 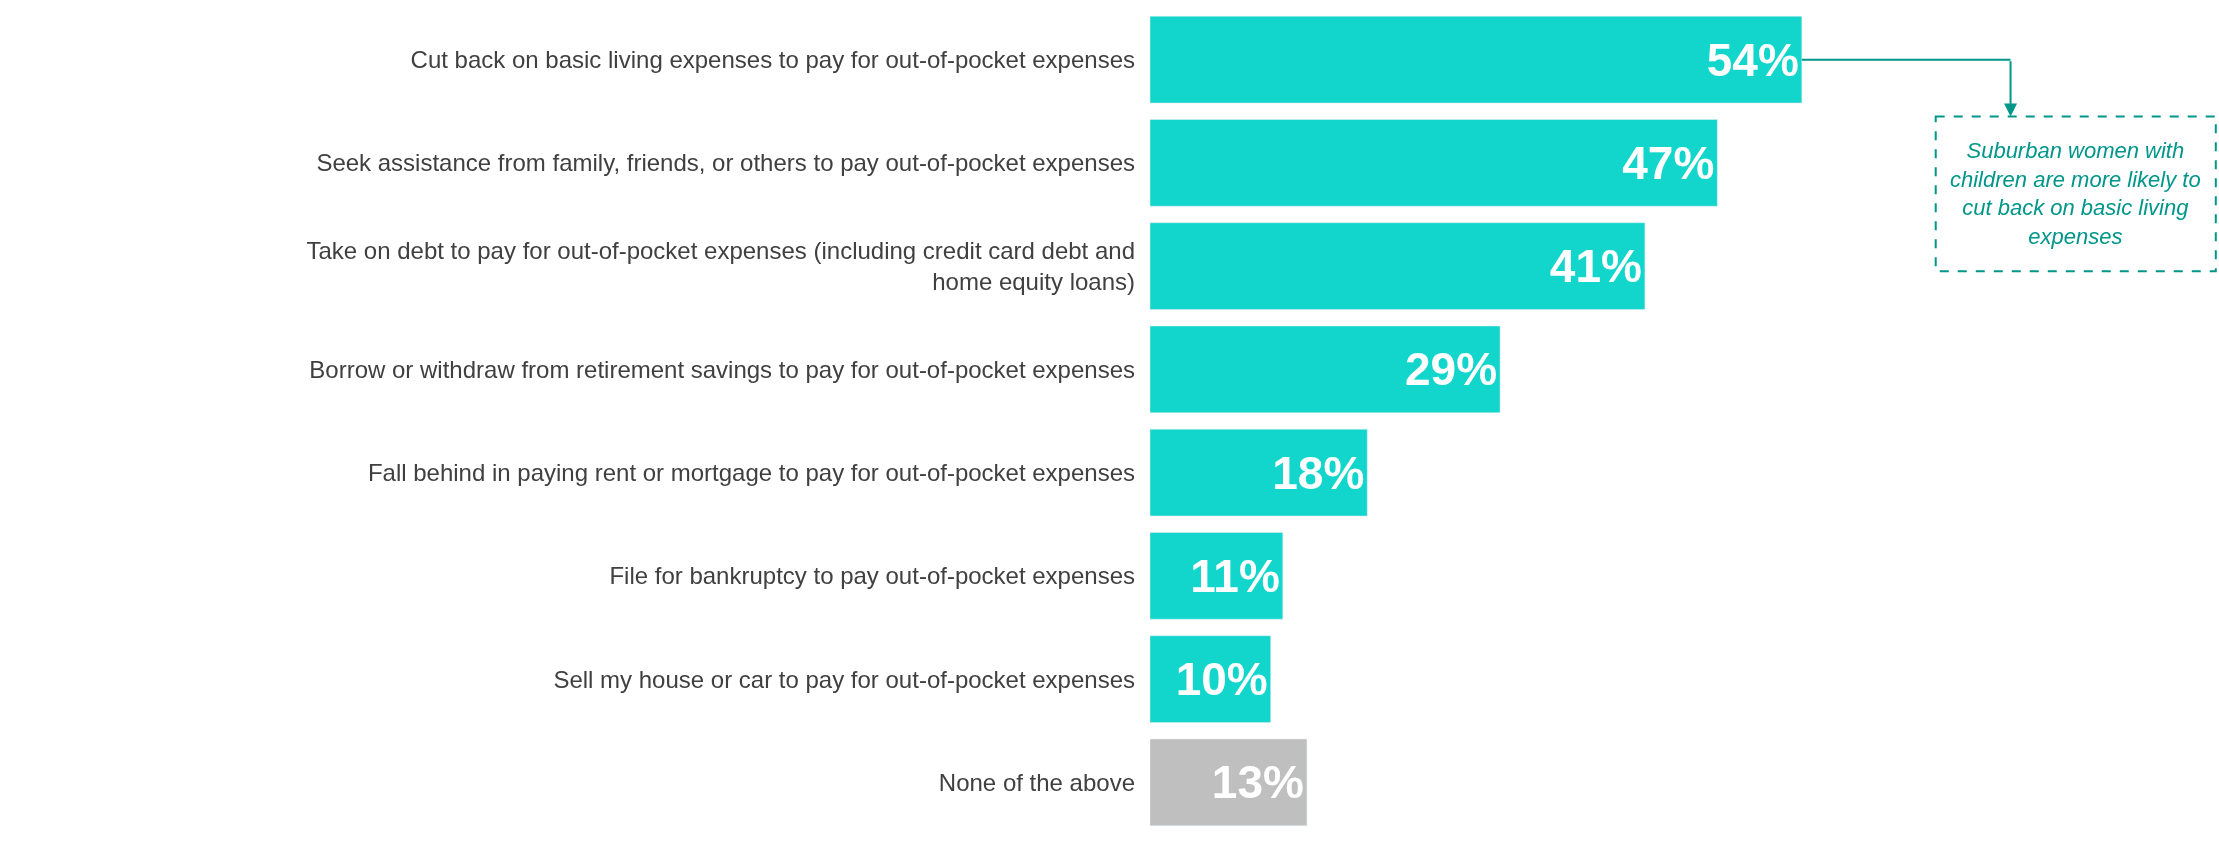 I want to click on data-label: 10%, so click(x=1221, y=679).